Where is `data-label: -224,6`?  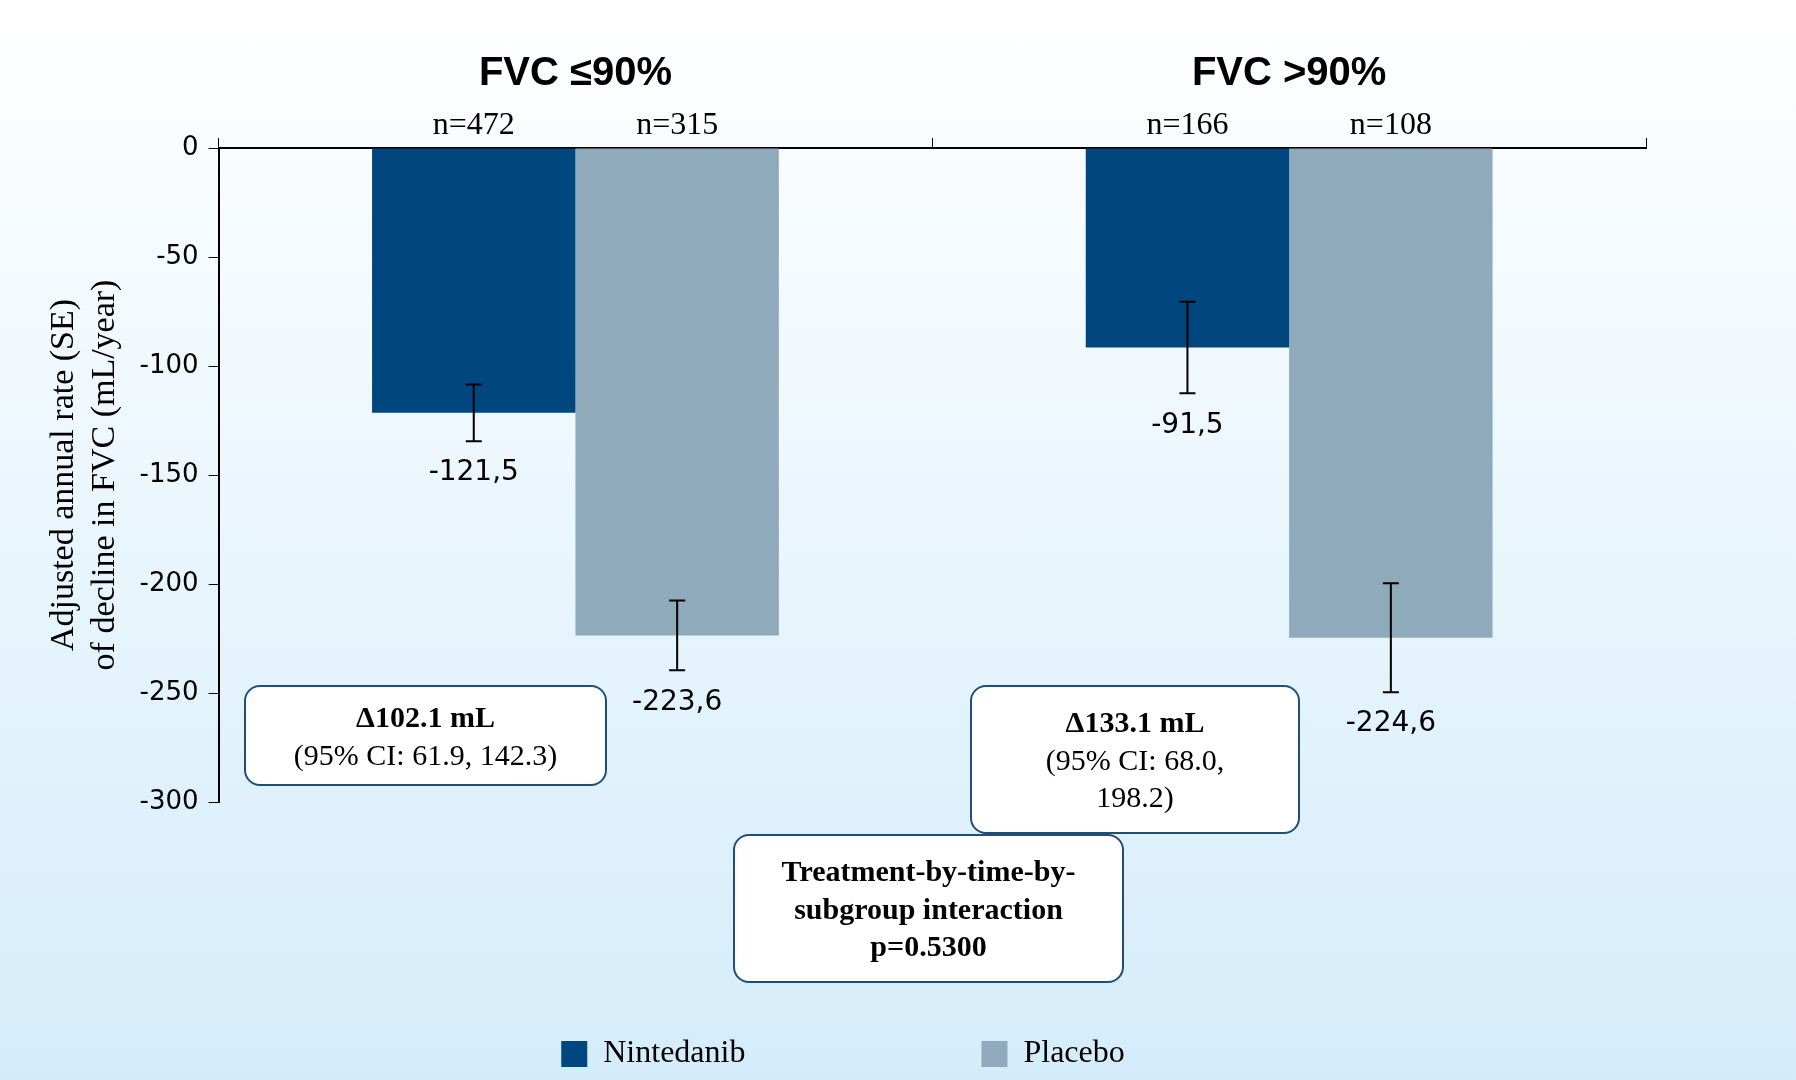
data-label: -224,6 is located at coordinates (1390, 722).